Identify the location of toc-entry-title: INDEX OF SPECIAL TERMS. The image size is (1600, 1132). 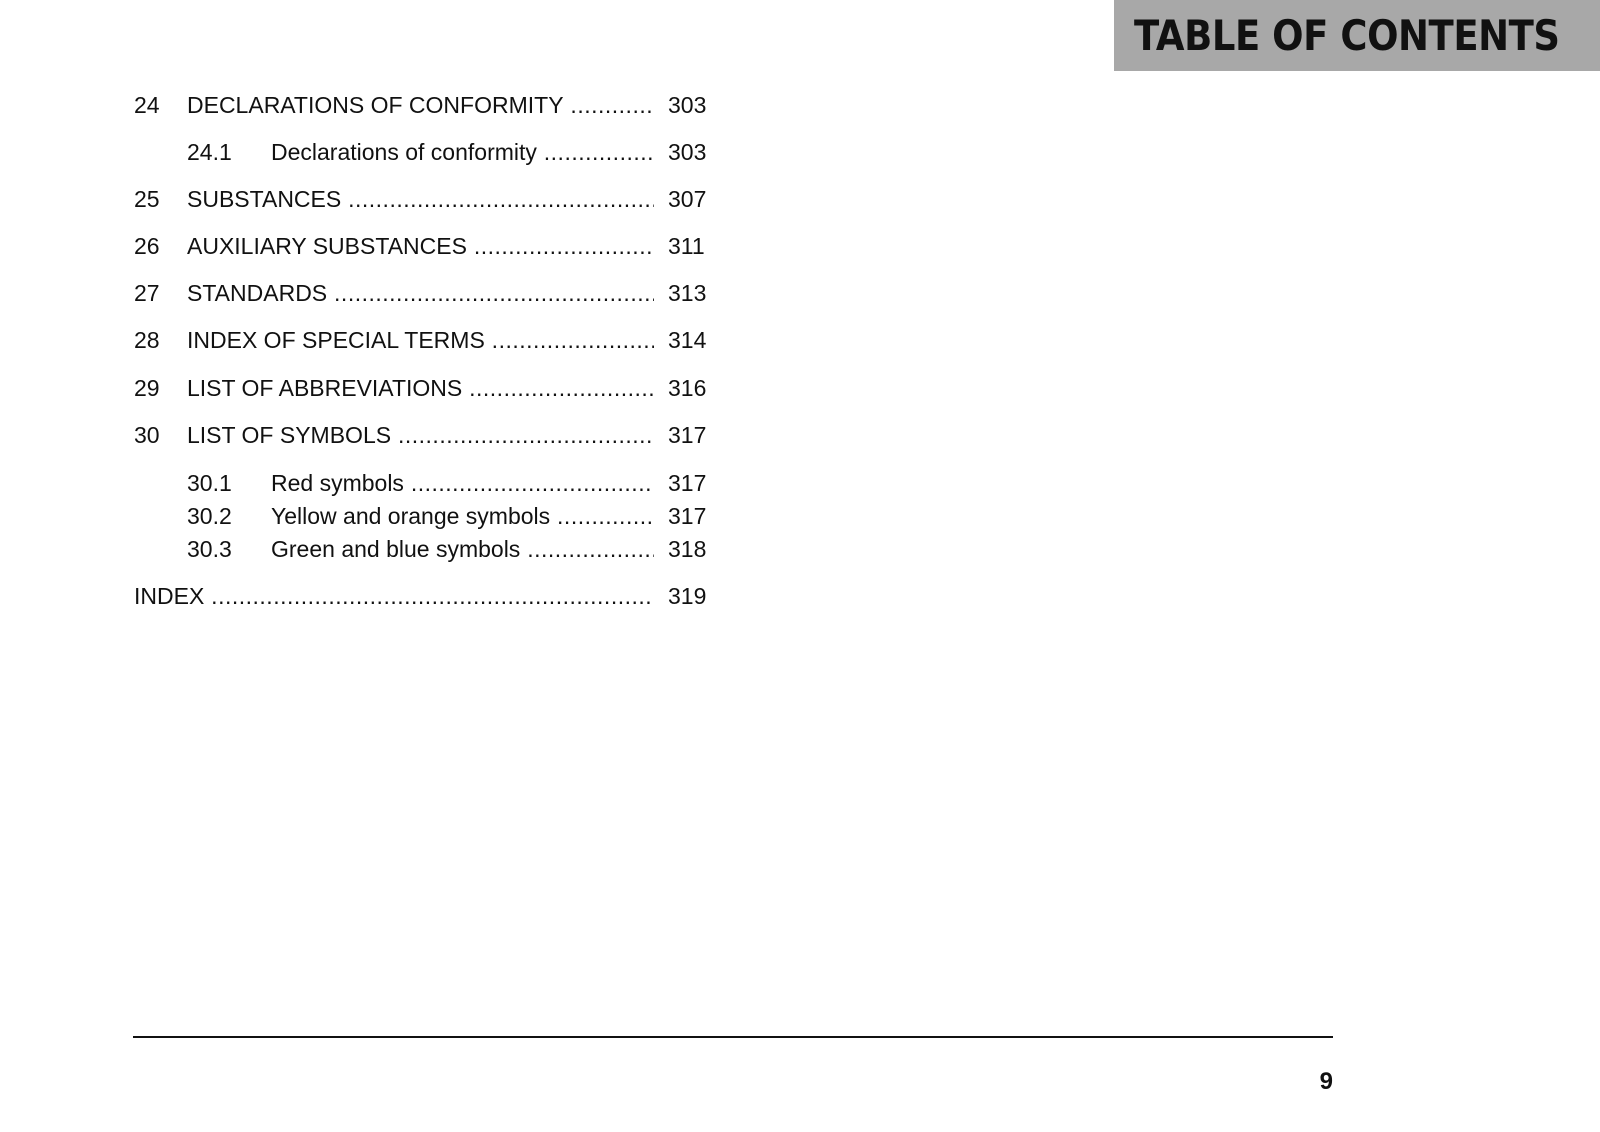
(336, 340).